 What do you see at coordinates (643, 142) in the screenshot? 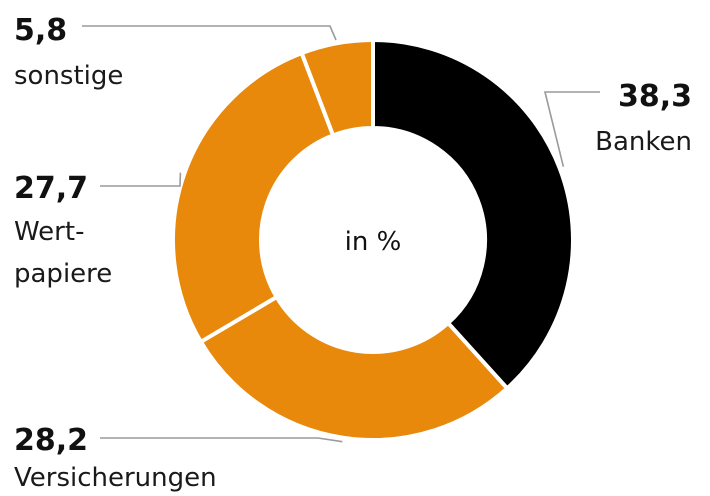
I see `category-label-banken: Banken` at bounding box center [643, 142].